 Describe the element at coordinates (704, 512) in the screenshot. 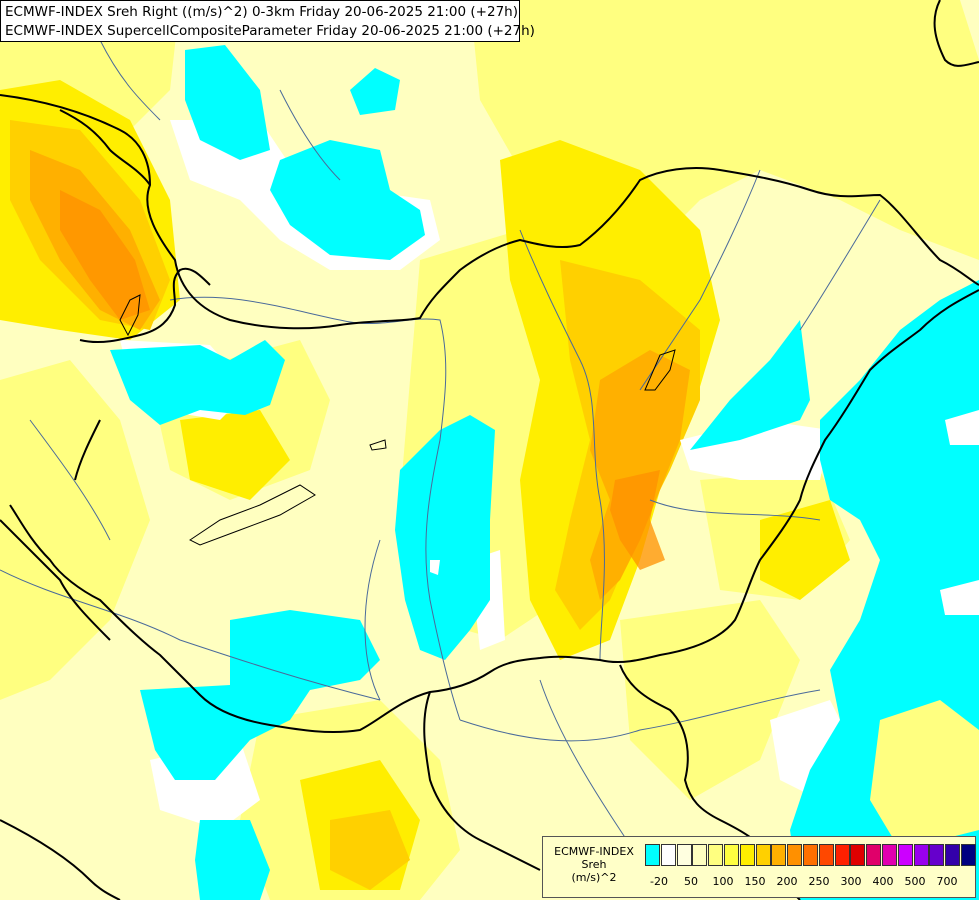

I see `sreh-inner-white-zones` at that location.